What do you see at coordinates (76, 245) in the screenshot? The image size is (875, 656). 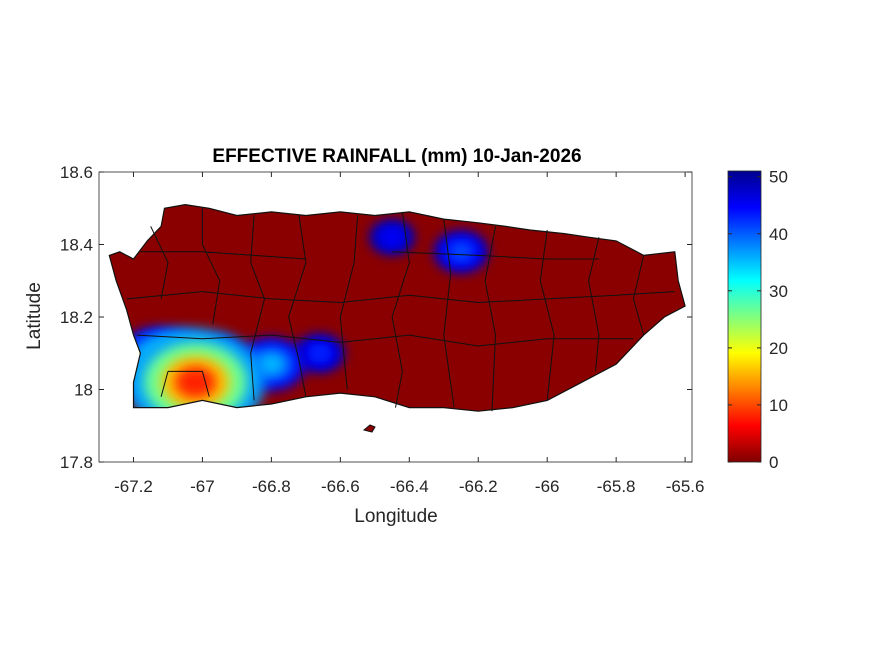 I see `y-tick-label: 18.4` at bounding box center [76, 245].